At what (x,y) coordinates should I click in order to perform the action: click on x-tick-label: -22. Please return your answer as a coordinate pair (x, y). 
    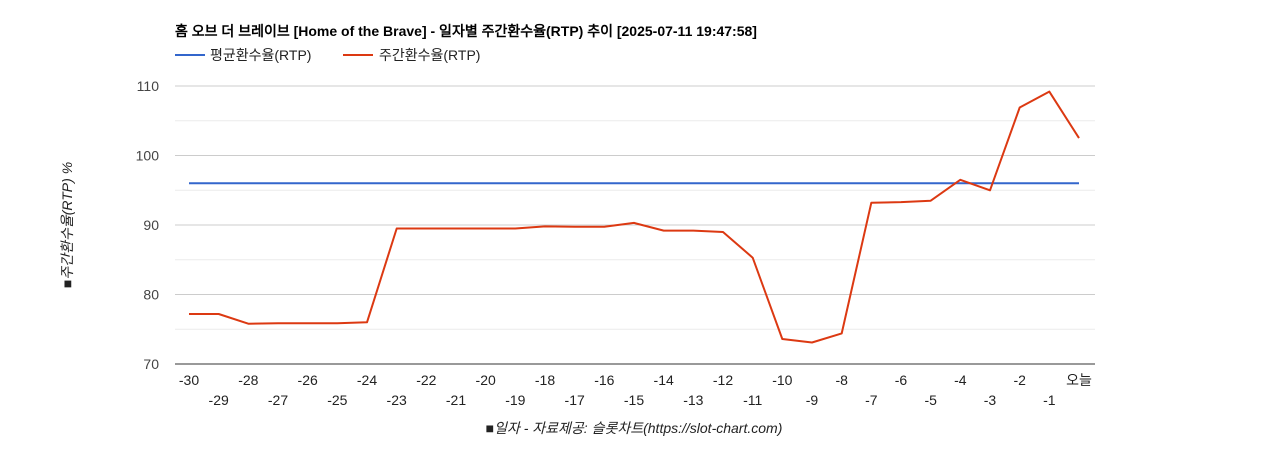
    Looking at the image, I should click on (426, 380).